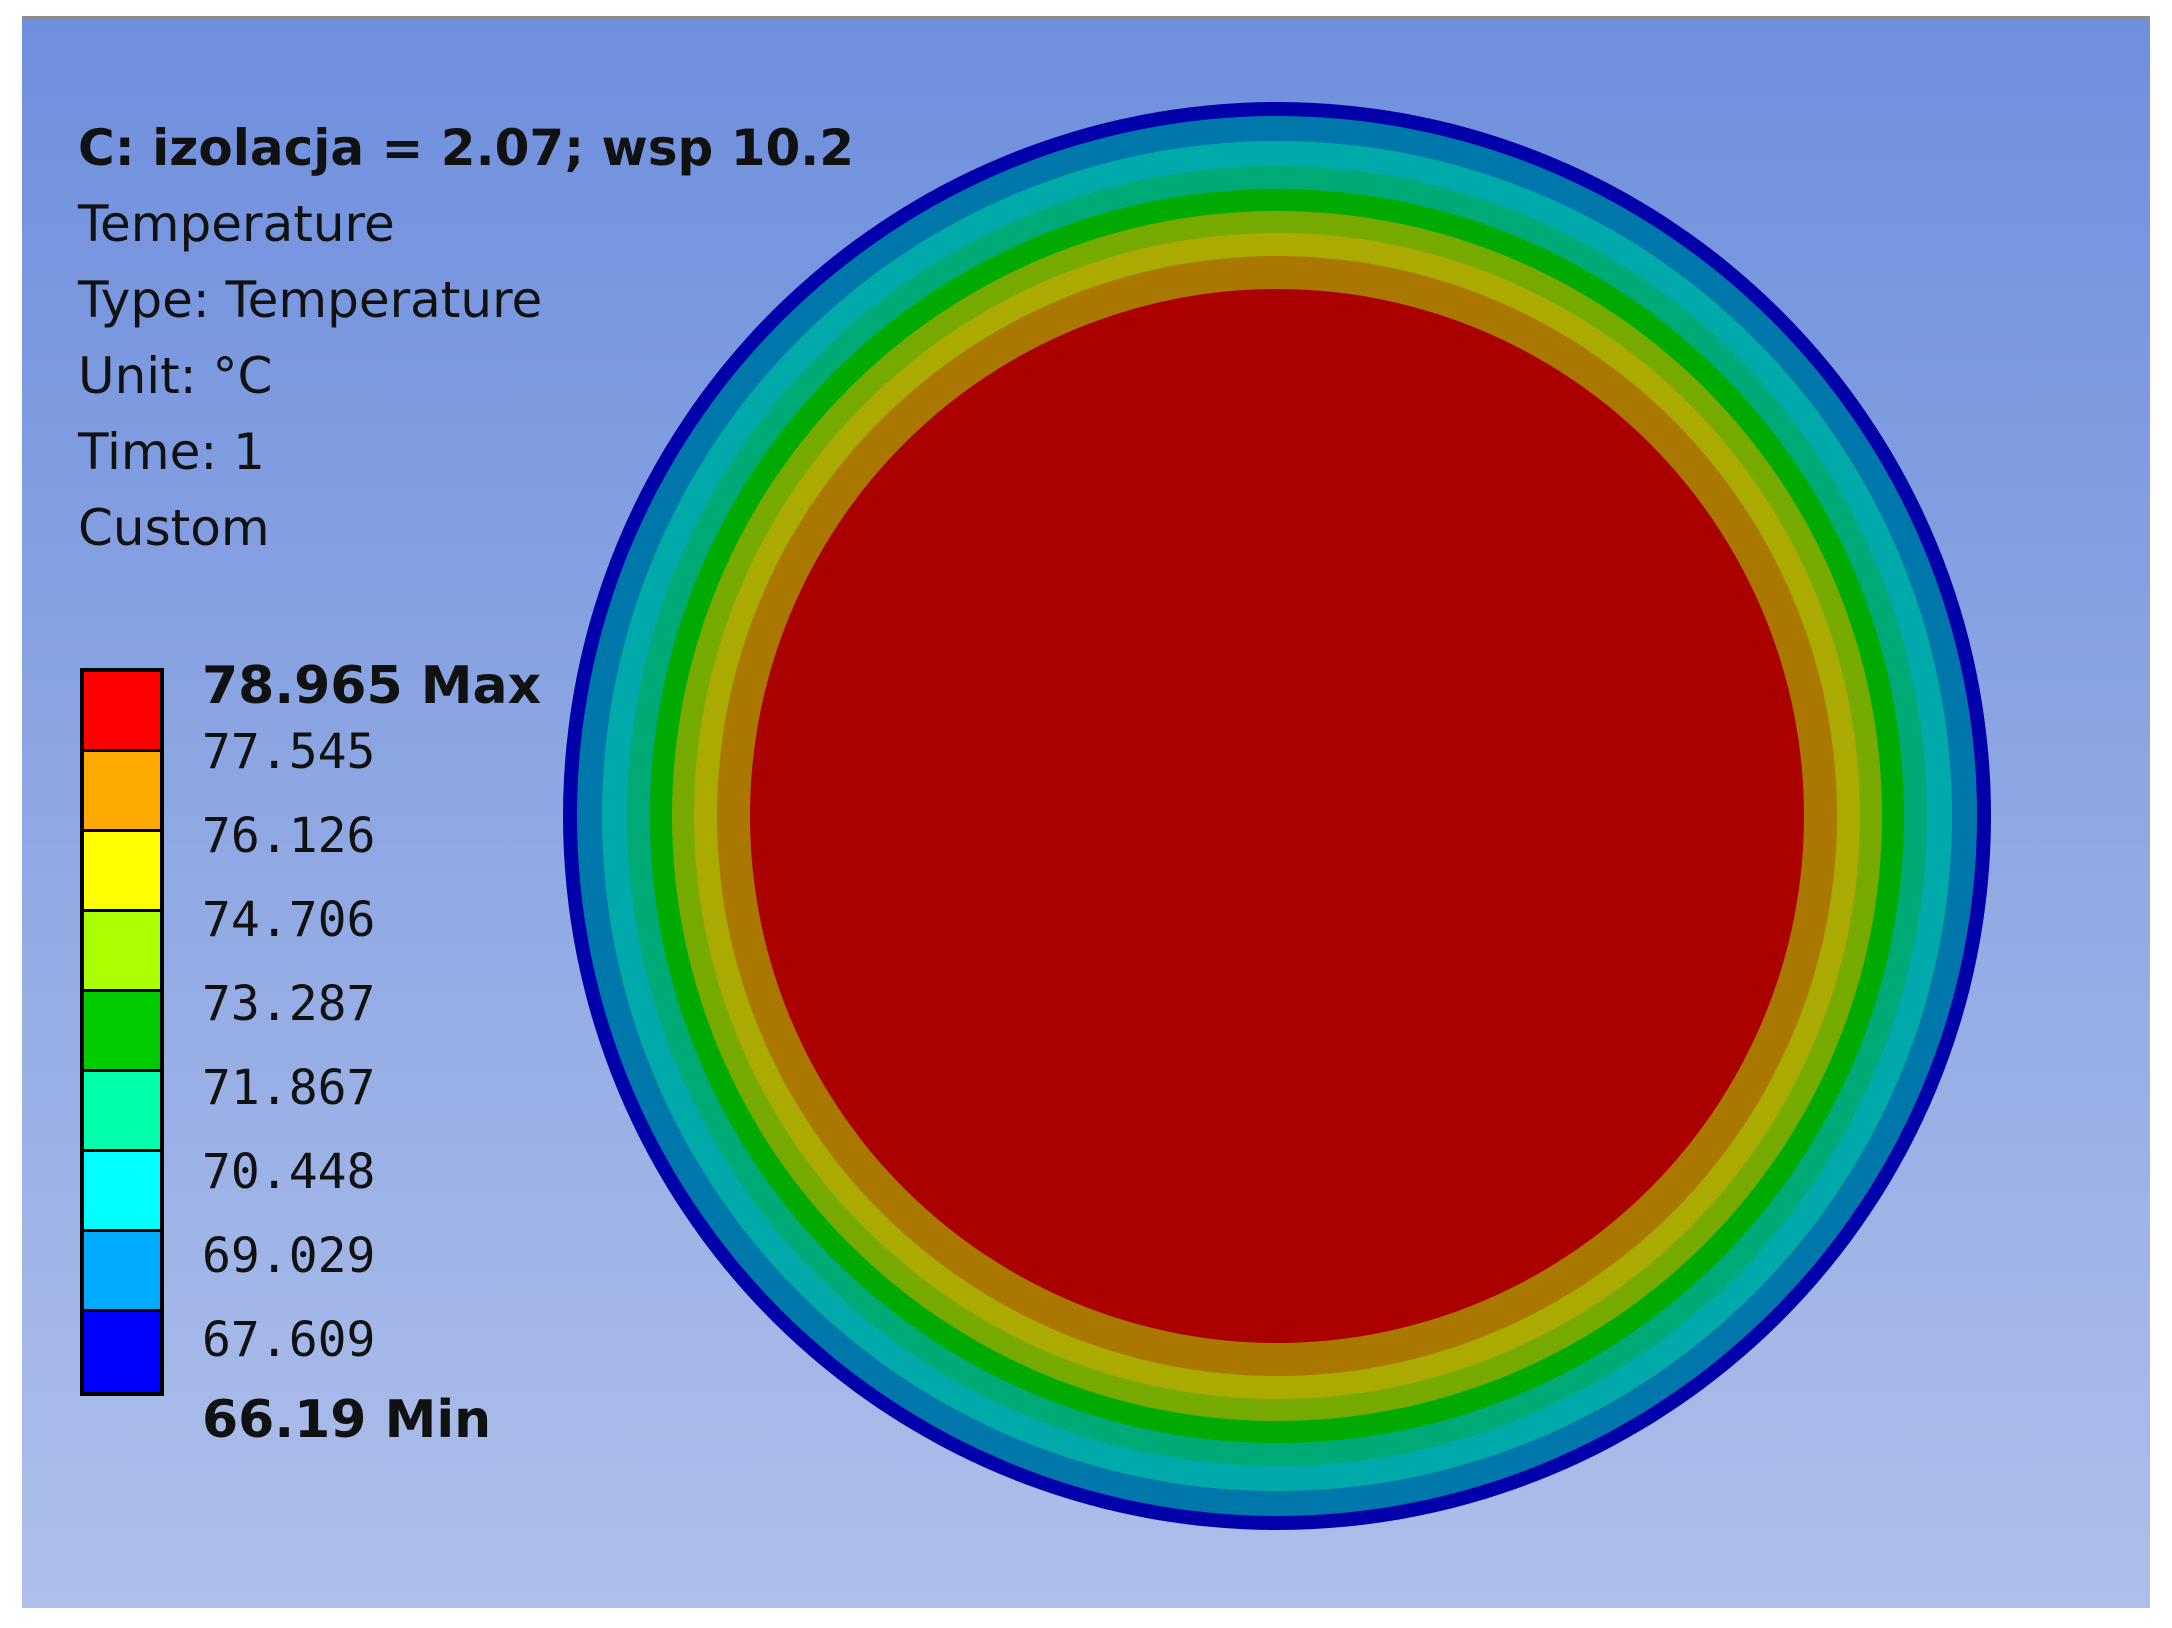 Image resolution: width=2172 pixels, height=1628 pixels. Describe the element at coordinates (289, 836) in the screenshot. I see `legend-level-label: 76.126` at that location.